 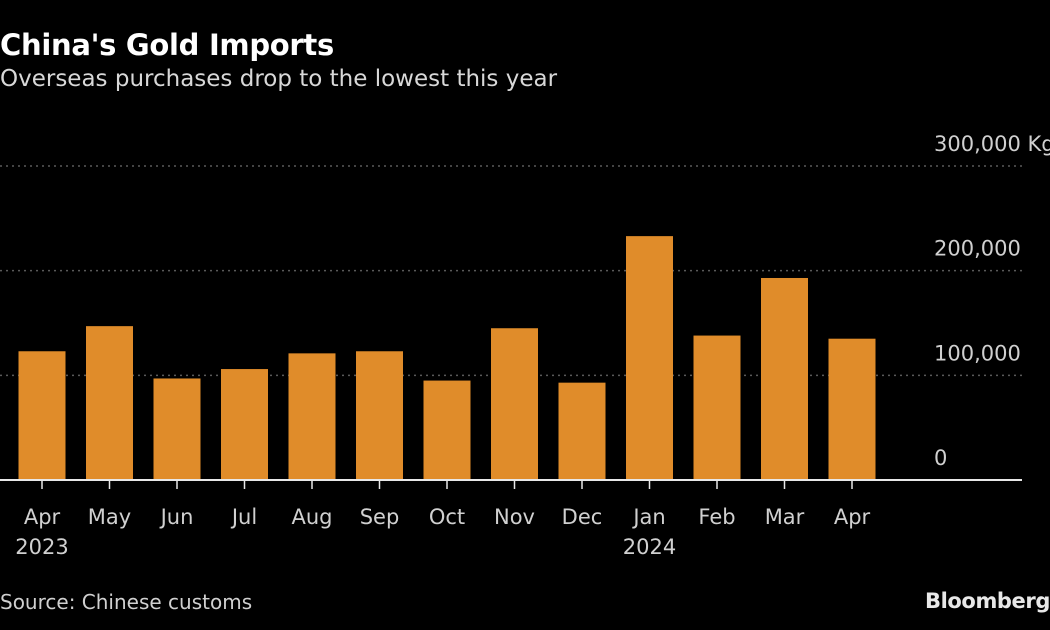 I want to click on x-tick-label: Jun, so click(x=176, y=517).